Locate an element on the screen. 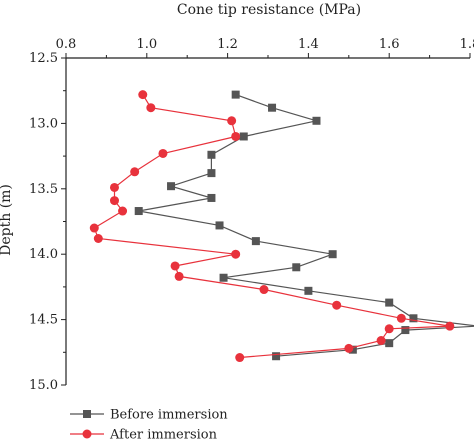 Image resolution: width=474 pixels, height=445 pixels. y-tick-label: 13.5 is located at coordinates (43, 189).